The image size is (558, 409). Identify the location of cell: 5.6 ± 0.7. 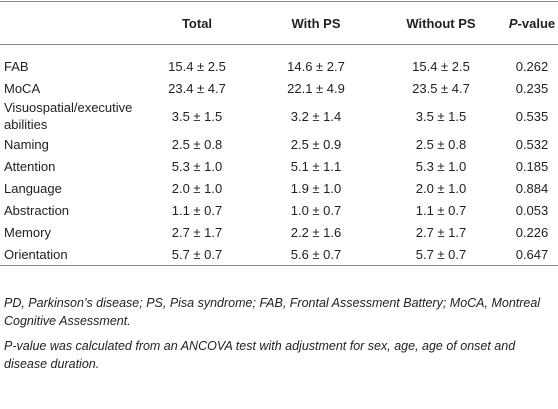
(316, 254).